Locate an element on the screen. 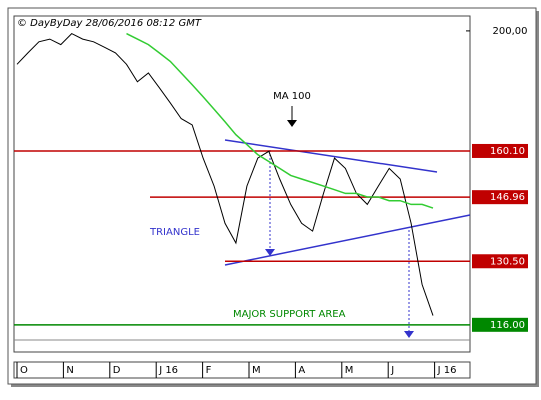 Image resolution: width=541 pixels, height=400 pixels. level-label: 116.00 is located at coordinates (507, 325).